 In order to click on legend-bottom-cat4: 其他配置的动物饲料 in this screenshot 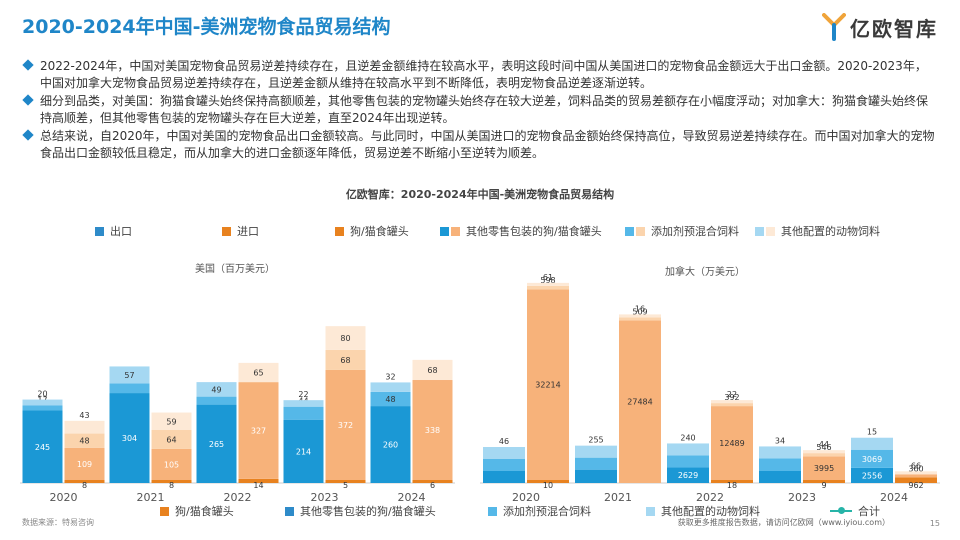, I will do `click(703, 511)`.